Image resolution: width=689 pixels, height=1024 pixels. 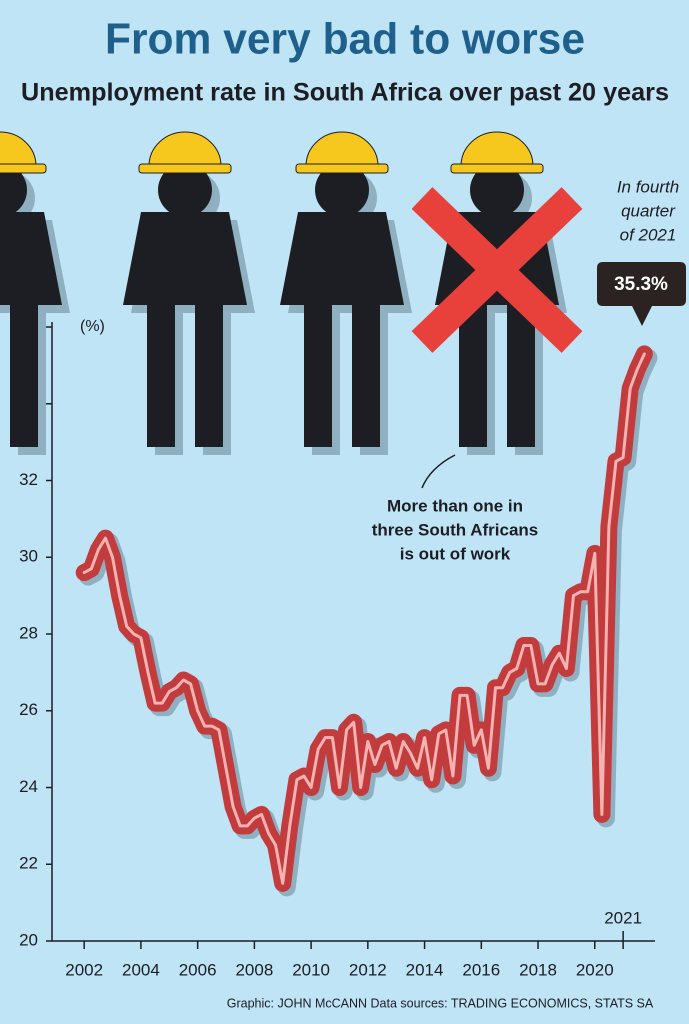 What do you see at coordinates (438, 471) in the screenshot?
I see `annotation-pointer` at bounding box center [438, 471].